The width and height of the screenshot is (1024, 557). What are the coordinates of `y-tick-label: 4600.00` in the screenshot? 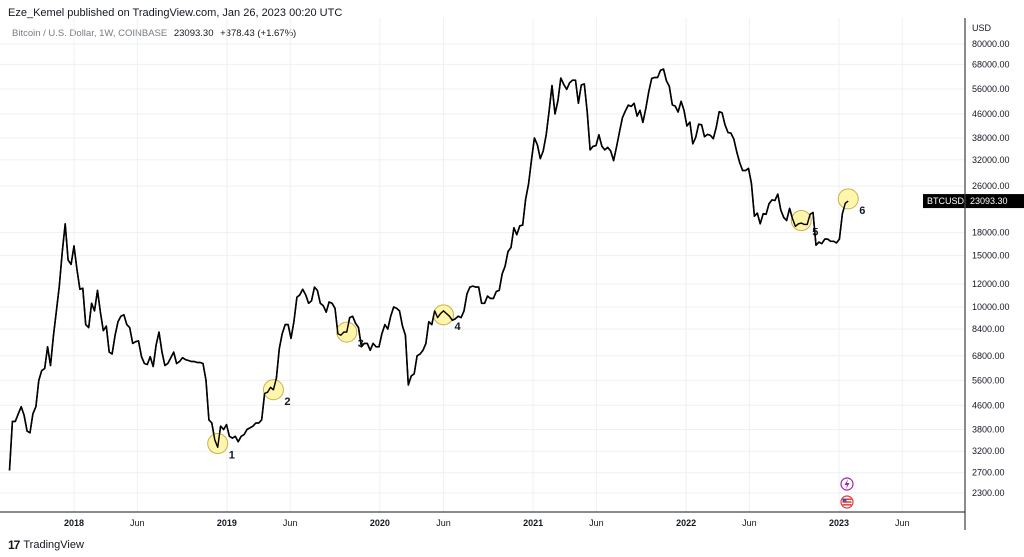 It's located at (988, 405).